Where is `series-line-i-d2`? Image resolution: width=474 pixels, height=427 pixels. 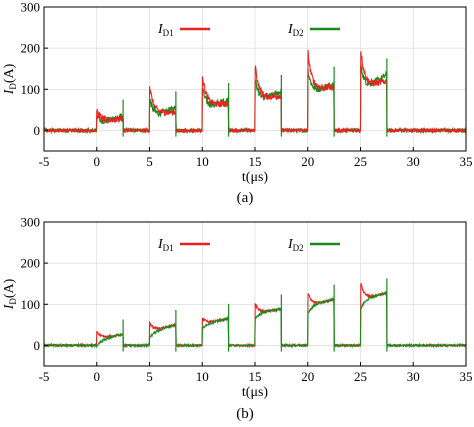
series-line-i-d2 is located at coordinates (255, 320).